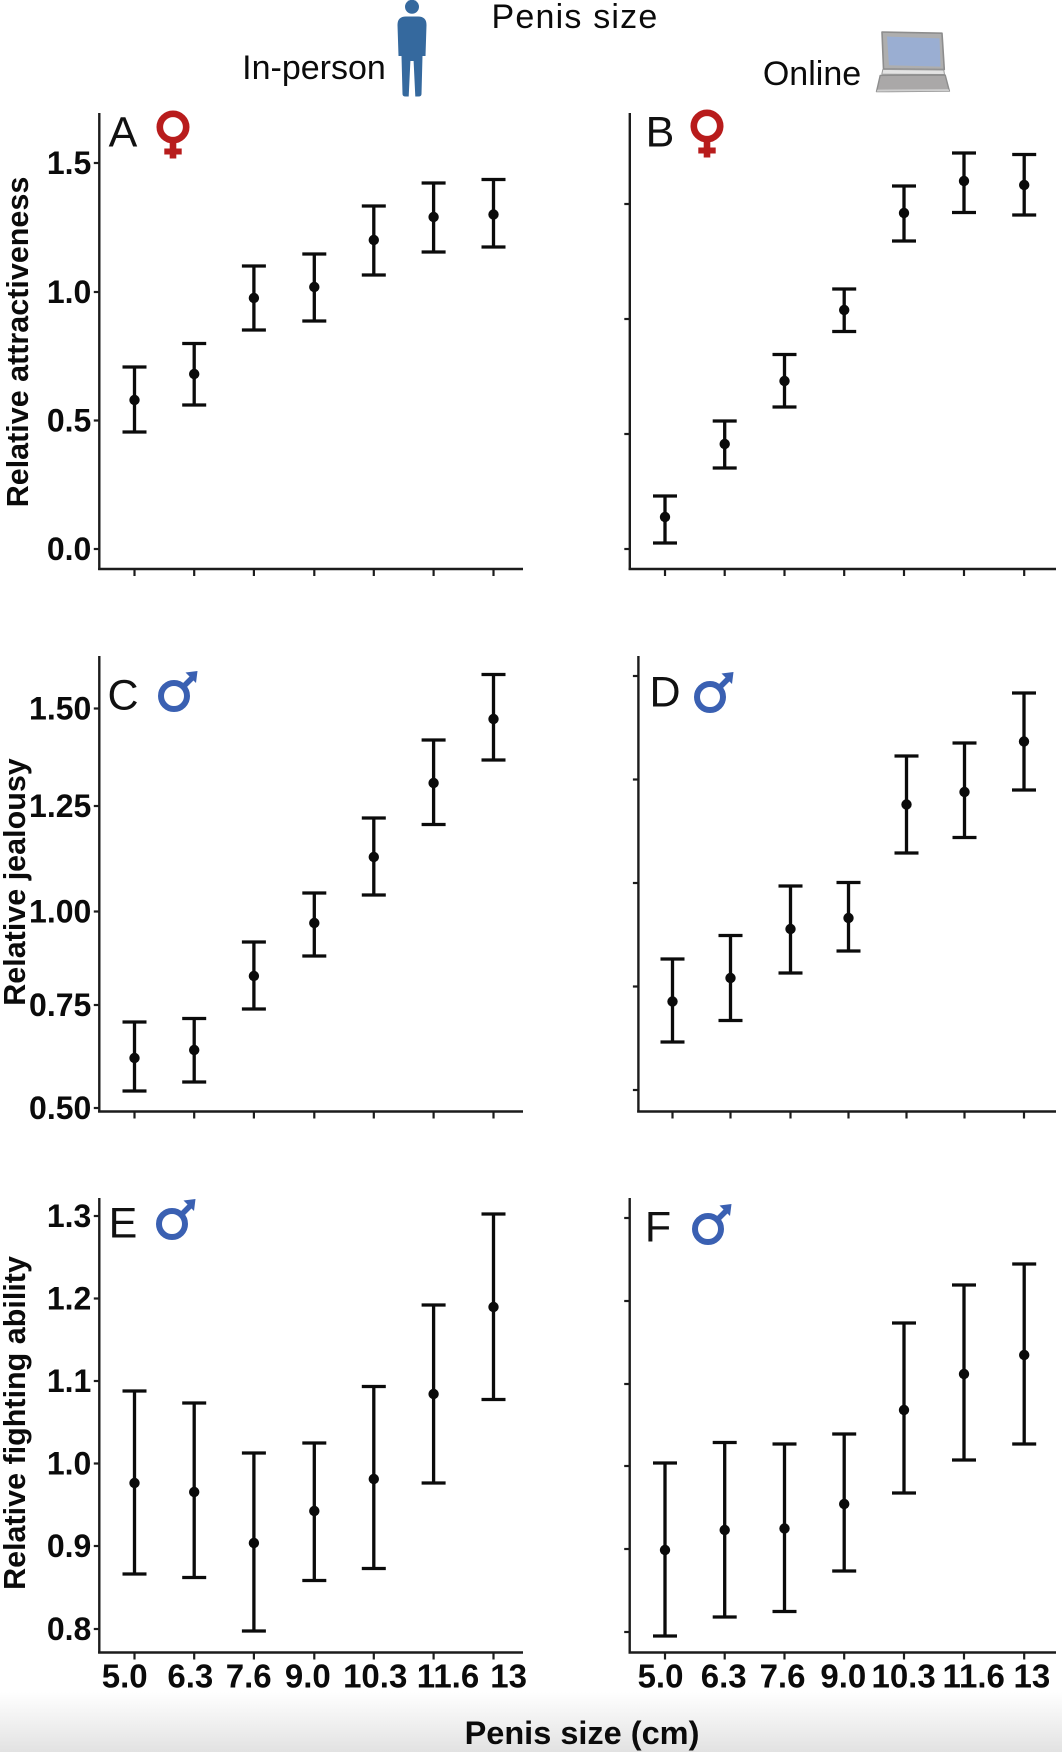 Image resolution: width=1062 pixels, height=1752 pixels. I want to click on svg-text: Relative jealousy, so click(16, 882).